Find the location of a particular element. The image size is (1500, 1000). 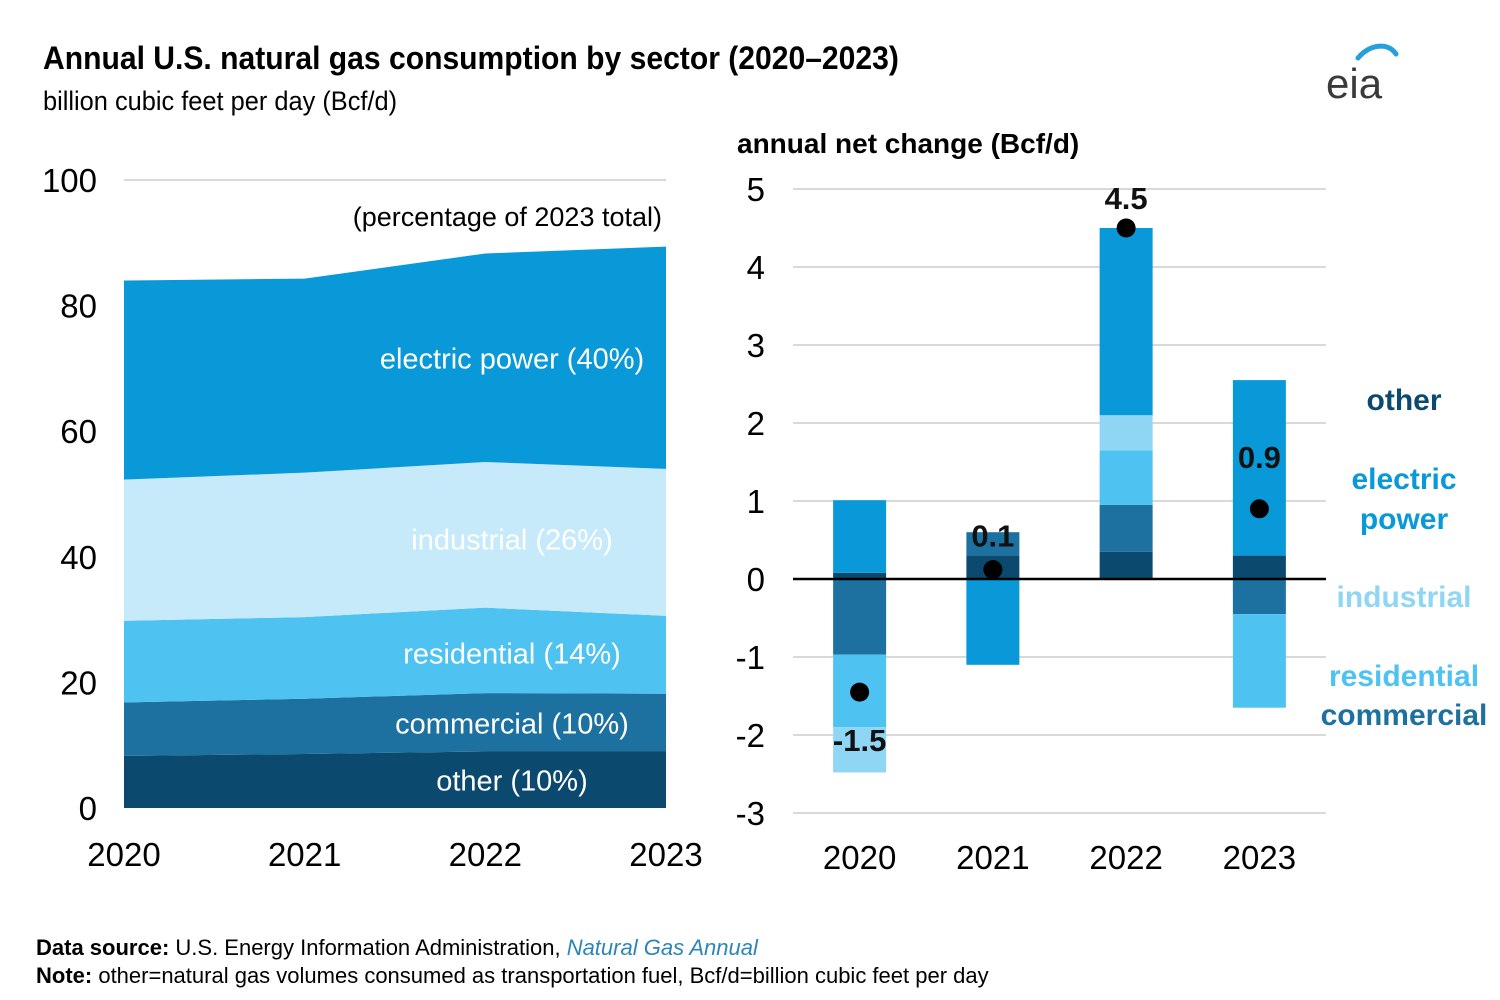

bar-2022-industrial is located at coordinates (1126, 433).